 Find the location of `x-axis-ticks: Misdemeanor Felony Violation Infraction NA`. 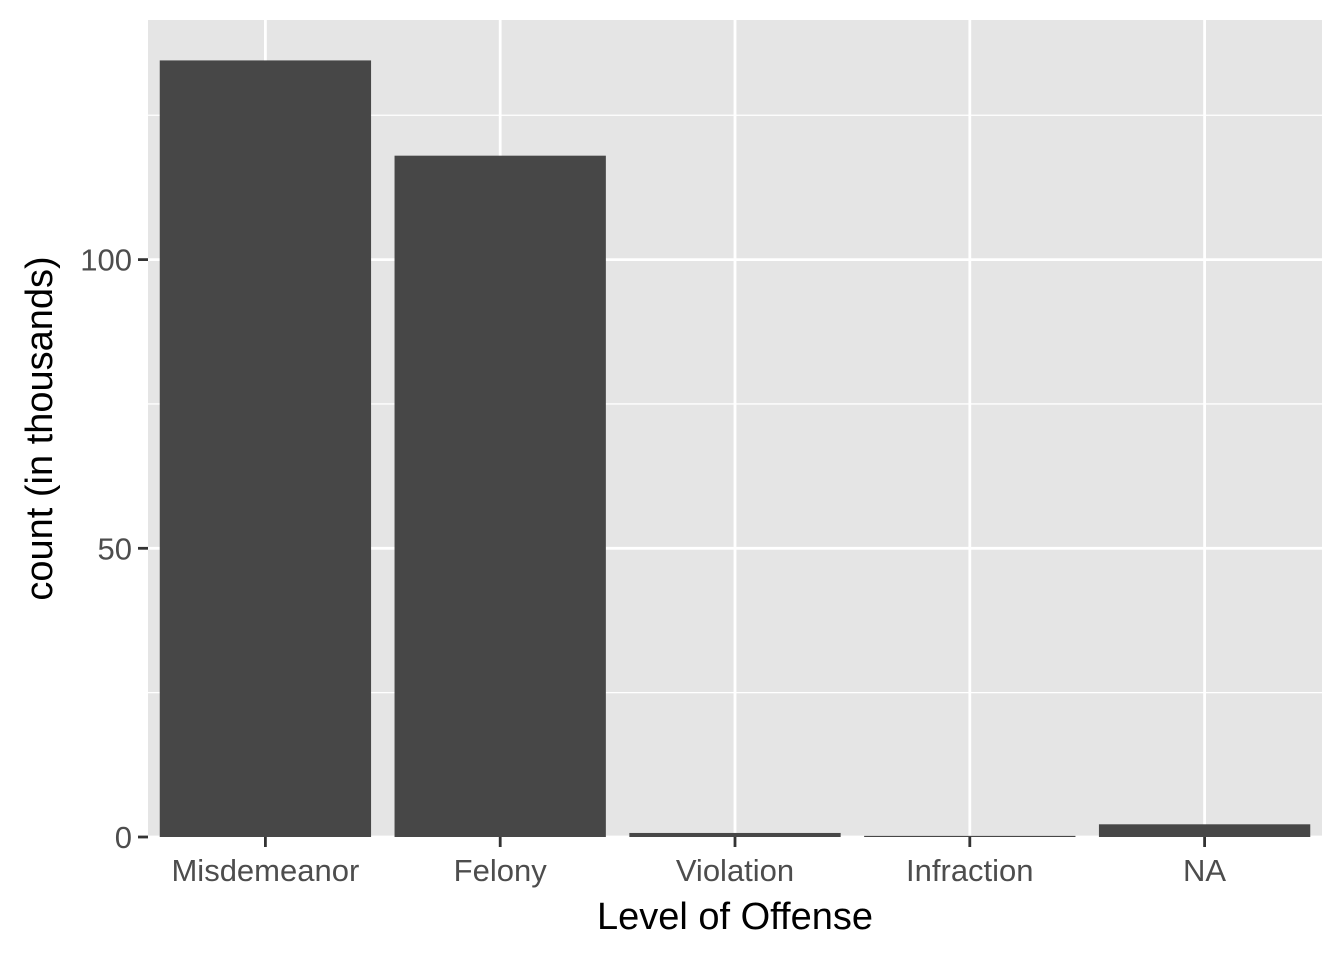

x-axis-ticks: Misdemeanor Felony Violation Infraction NA is located at coordinates (698, 862).